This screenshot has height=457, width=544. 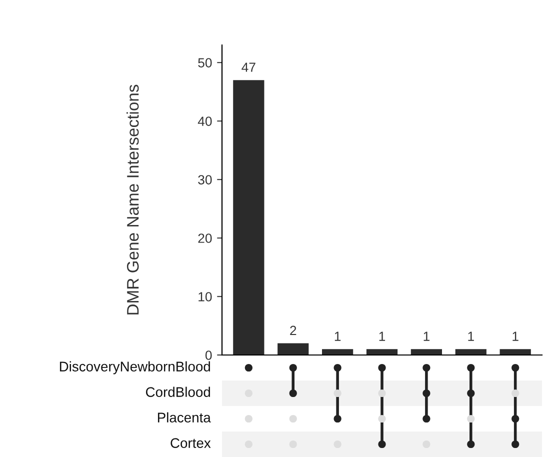 What do you see at coordinates (249, 67) in the screenshot?
I see `data-label: 47` at bounding box center [249, 67].